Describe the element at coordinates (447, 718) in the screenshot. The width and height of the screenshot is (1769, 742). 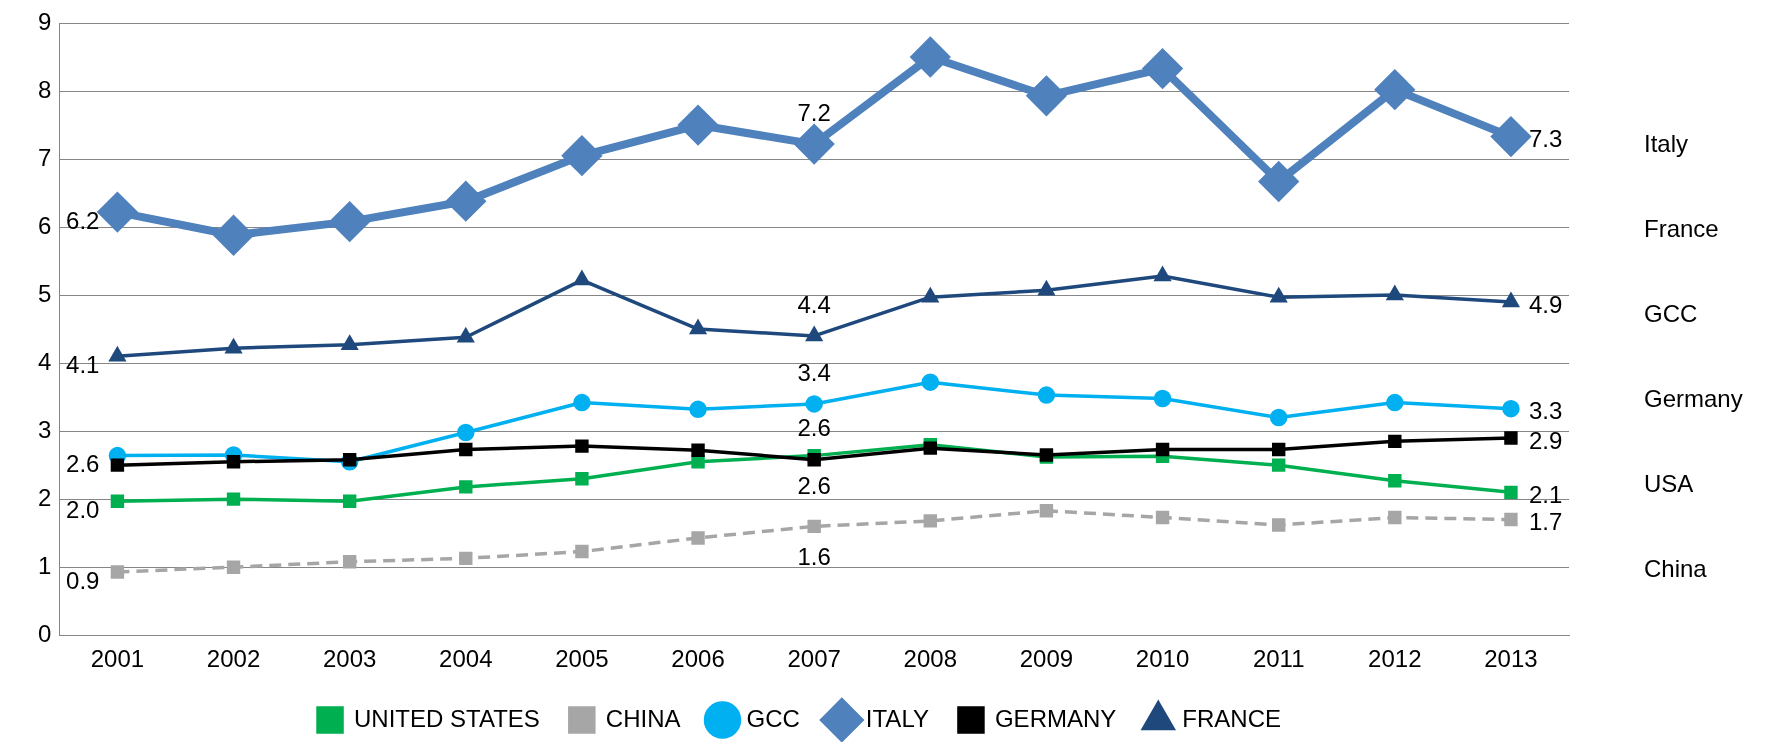
I see `legend-label: UNITED STATES` at that location.